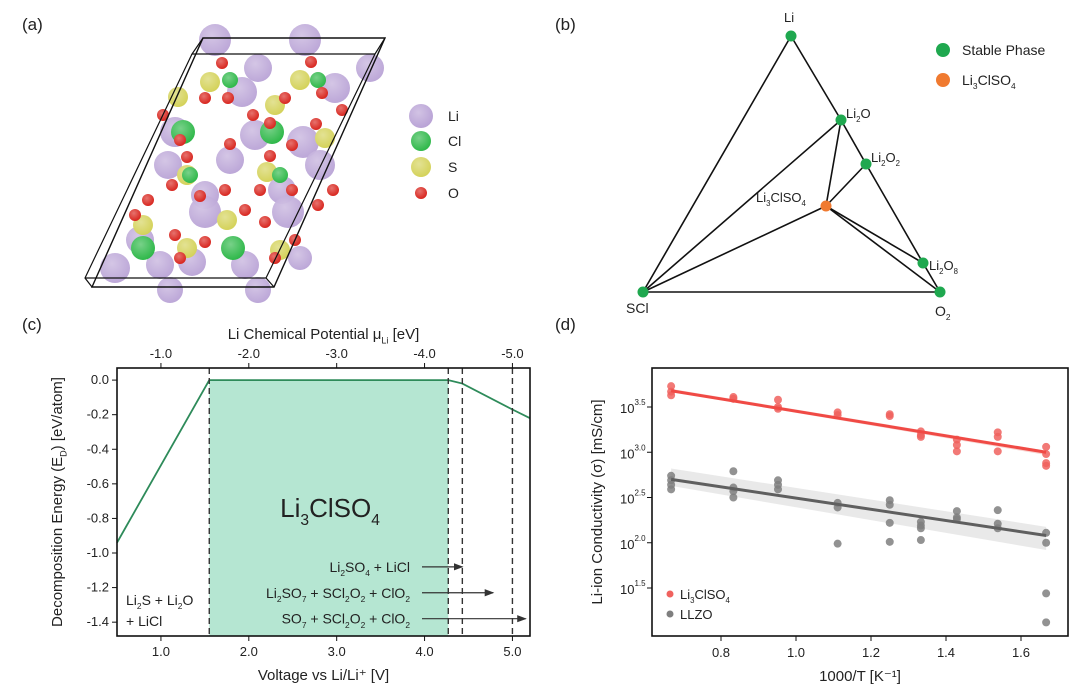 Image resolution: width=1080 pixels, height=695 pixels. Describe the element at coordinates (781, 199) in the screenshot. I see `phase-label-li3clso4: Li3ClSO4` at that location.